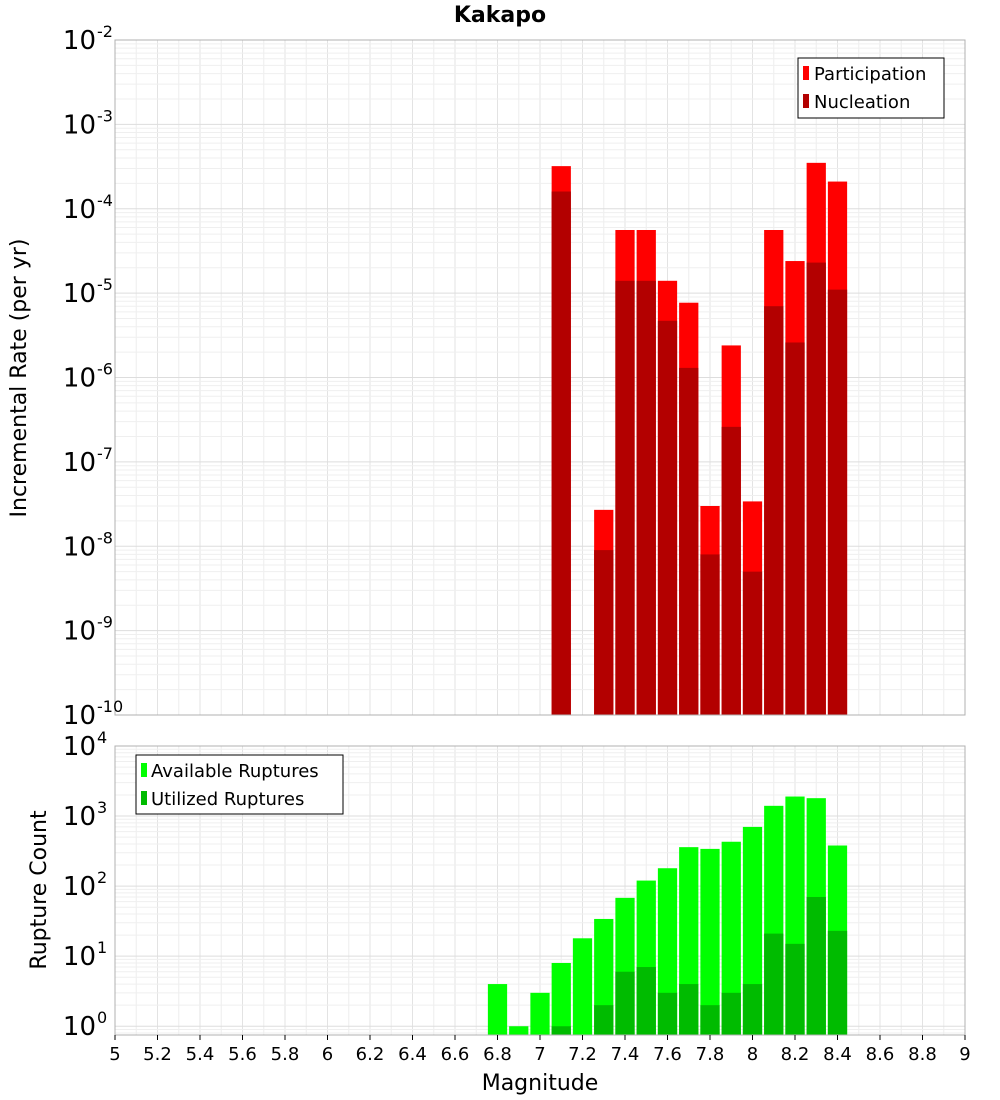 The image size is (1000, 1100). Describe the element at coordinates (880, 1054) in the screenshot. I see `x-tick-label: 8.6` at that location.